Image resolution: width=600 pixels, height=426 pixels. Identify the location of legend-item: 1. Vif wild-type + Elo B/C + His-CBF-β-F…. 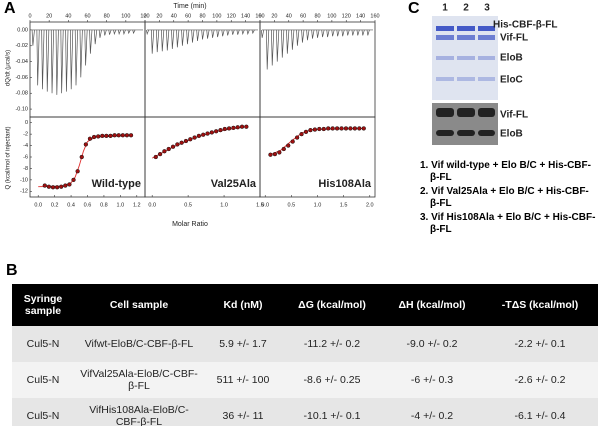
(505, 171).